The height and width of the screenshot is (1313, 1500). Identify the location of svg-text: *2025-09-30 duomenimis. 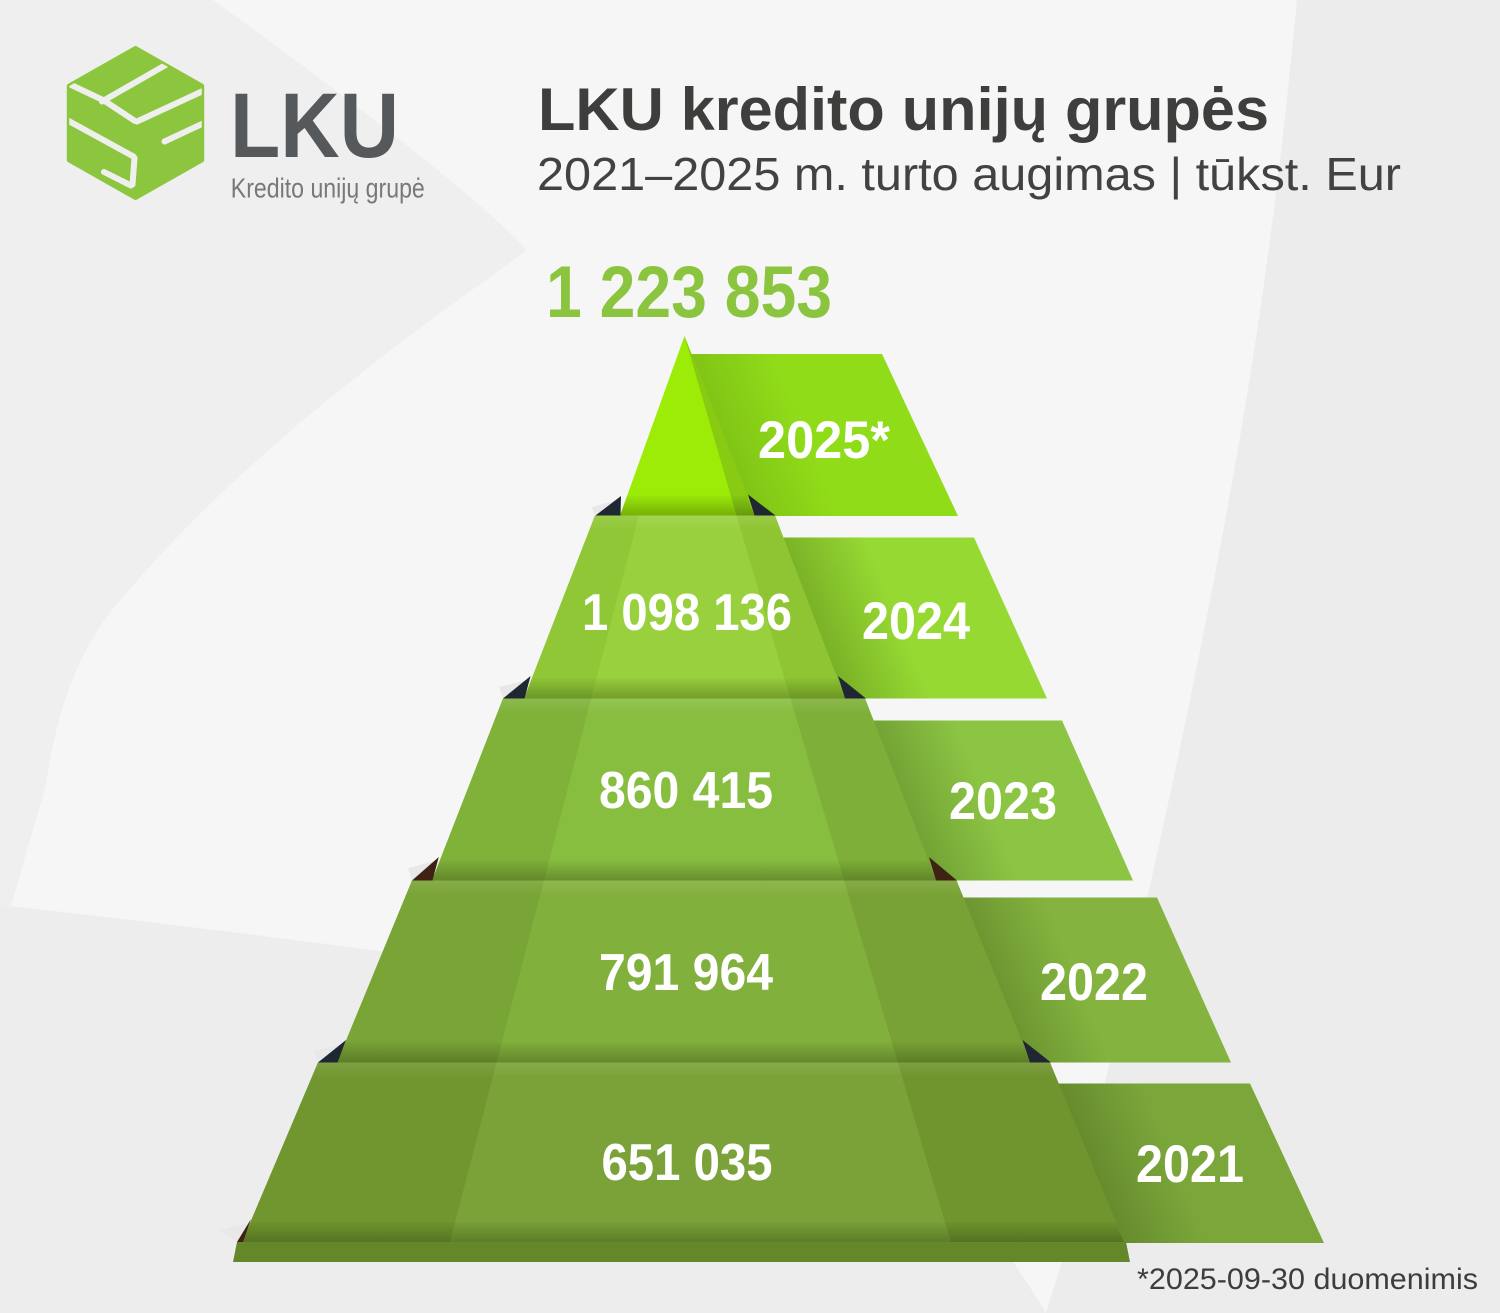
(1307, 1279).